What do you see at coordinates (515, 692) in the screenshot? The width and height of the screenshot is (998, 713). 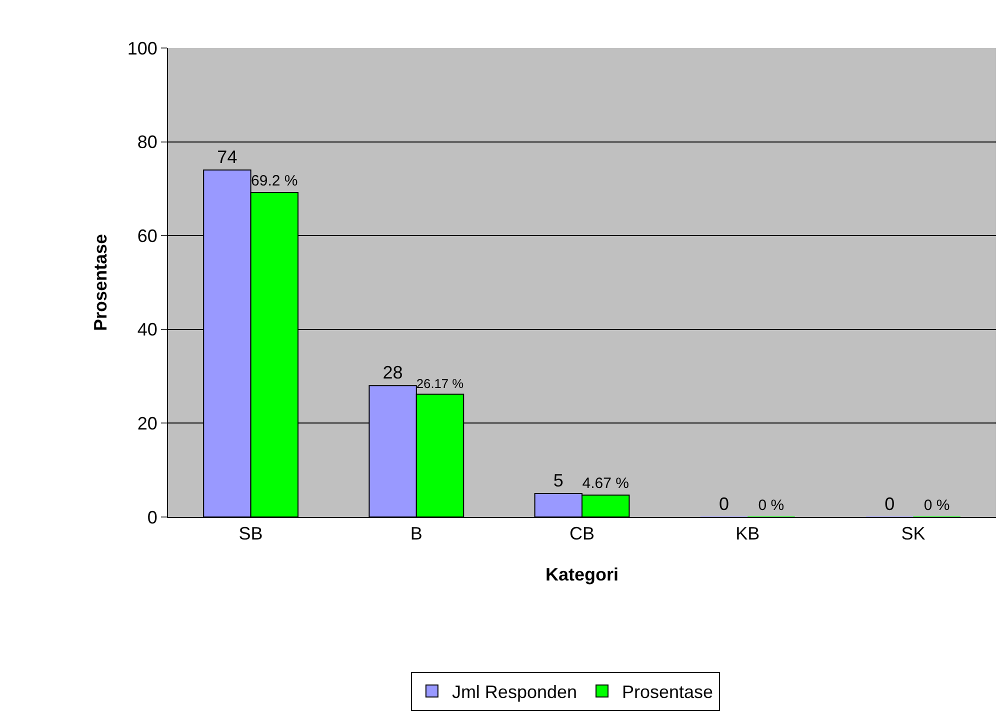 I see `legend-label: Jml Responden` at bounding box center [515, 692].